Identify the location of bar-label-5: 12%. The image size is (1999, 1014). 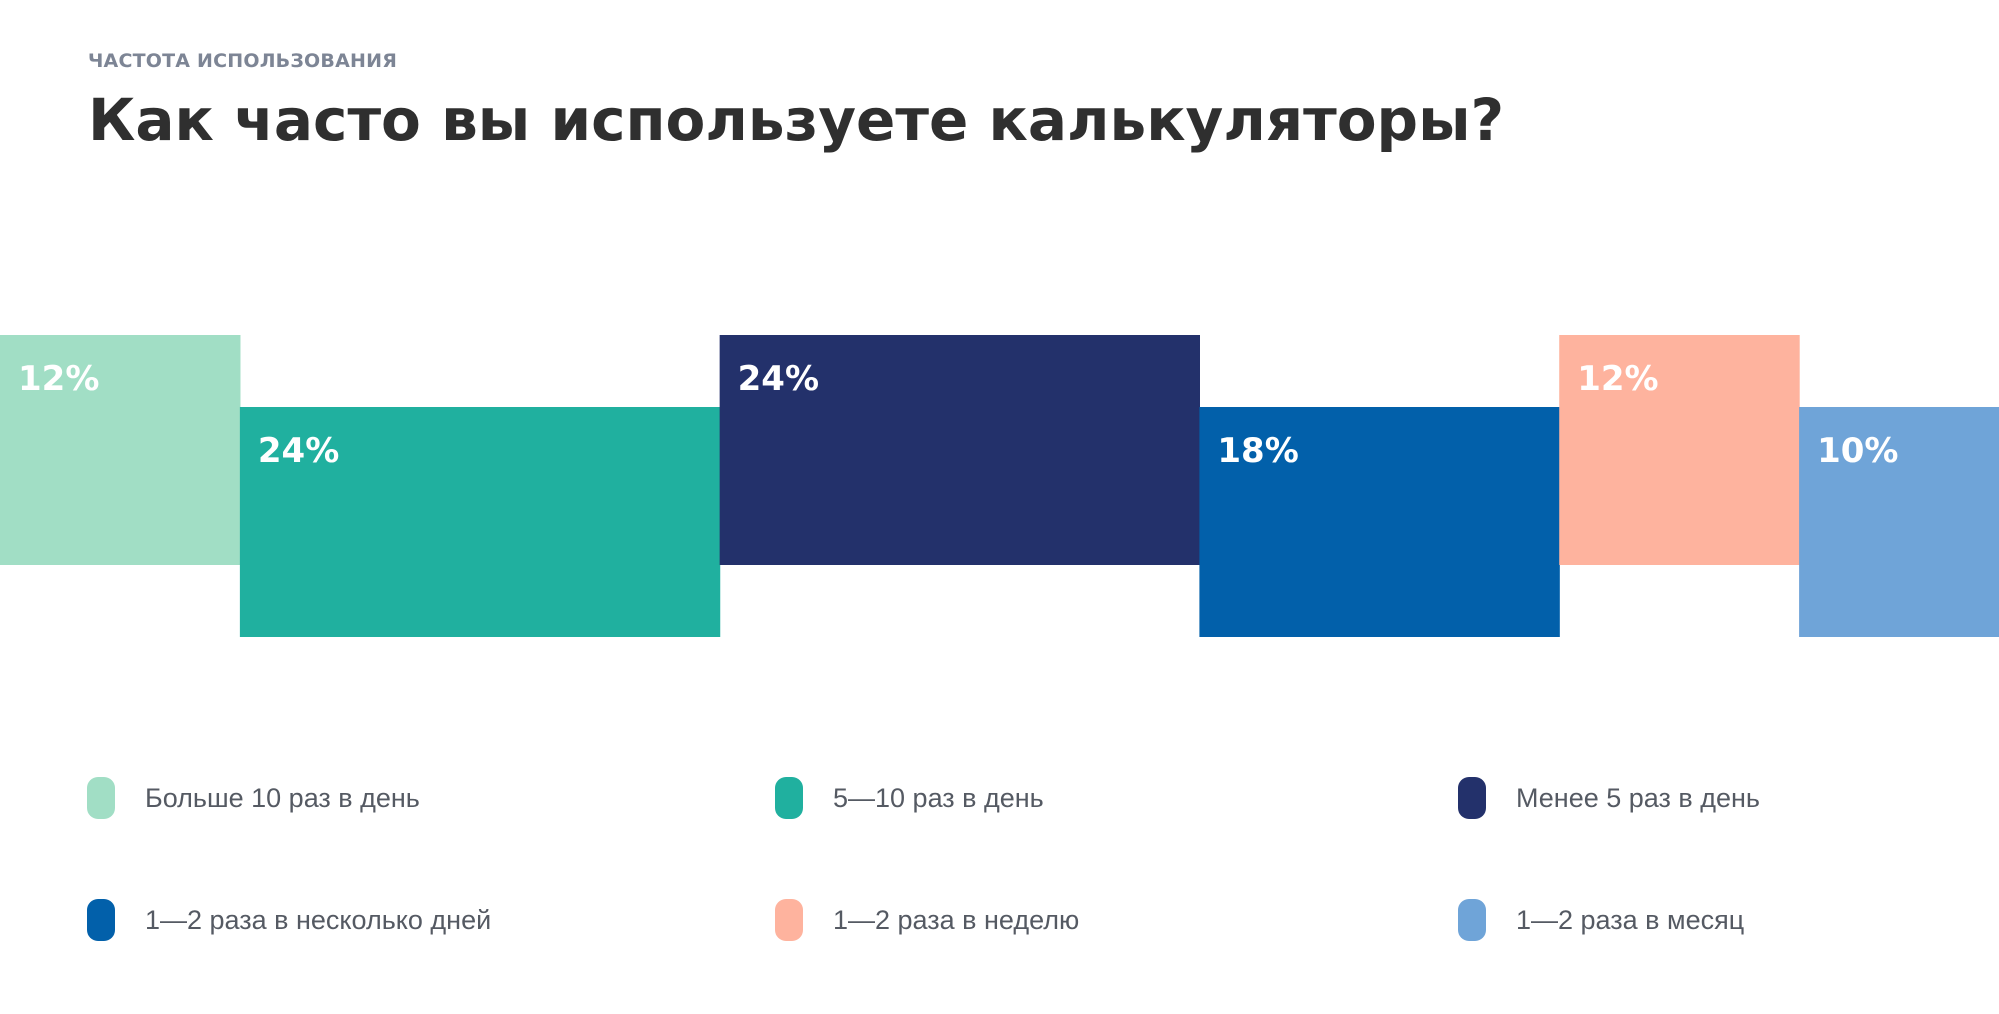
(1617, 379).